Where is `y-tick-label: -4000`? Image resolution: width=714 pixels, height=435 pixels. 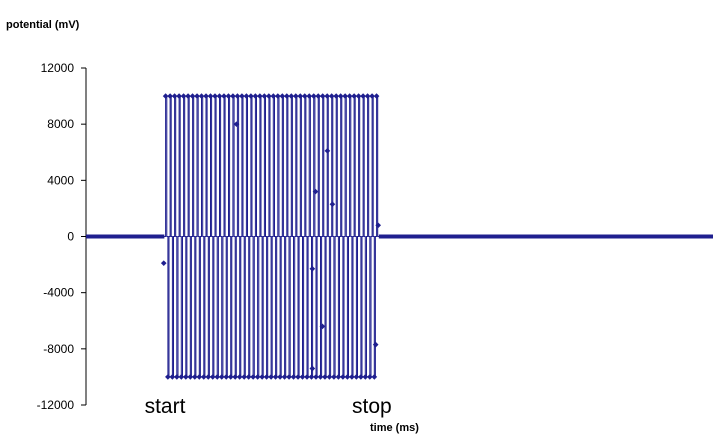
y-tick-label: -4000 is located at coordinates (58, 293).